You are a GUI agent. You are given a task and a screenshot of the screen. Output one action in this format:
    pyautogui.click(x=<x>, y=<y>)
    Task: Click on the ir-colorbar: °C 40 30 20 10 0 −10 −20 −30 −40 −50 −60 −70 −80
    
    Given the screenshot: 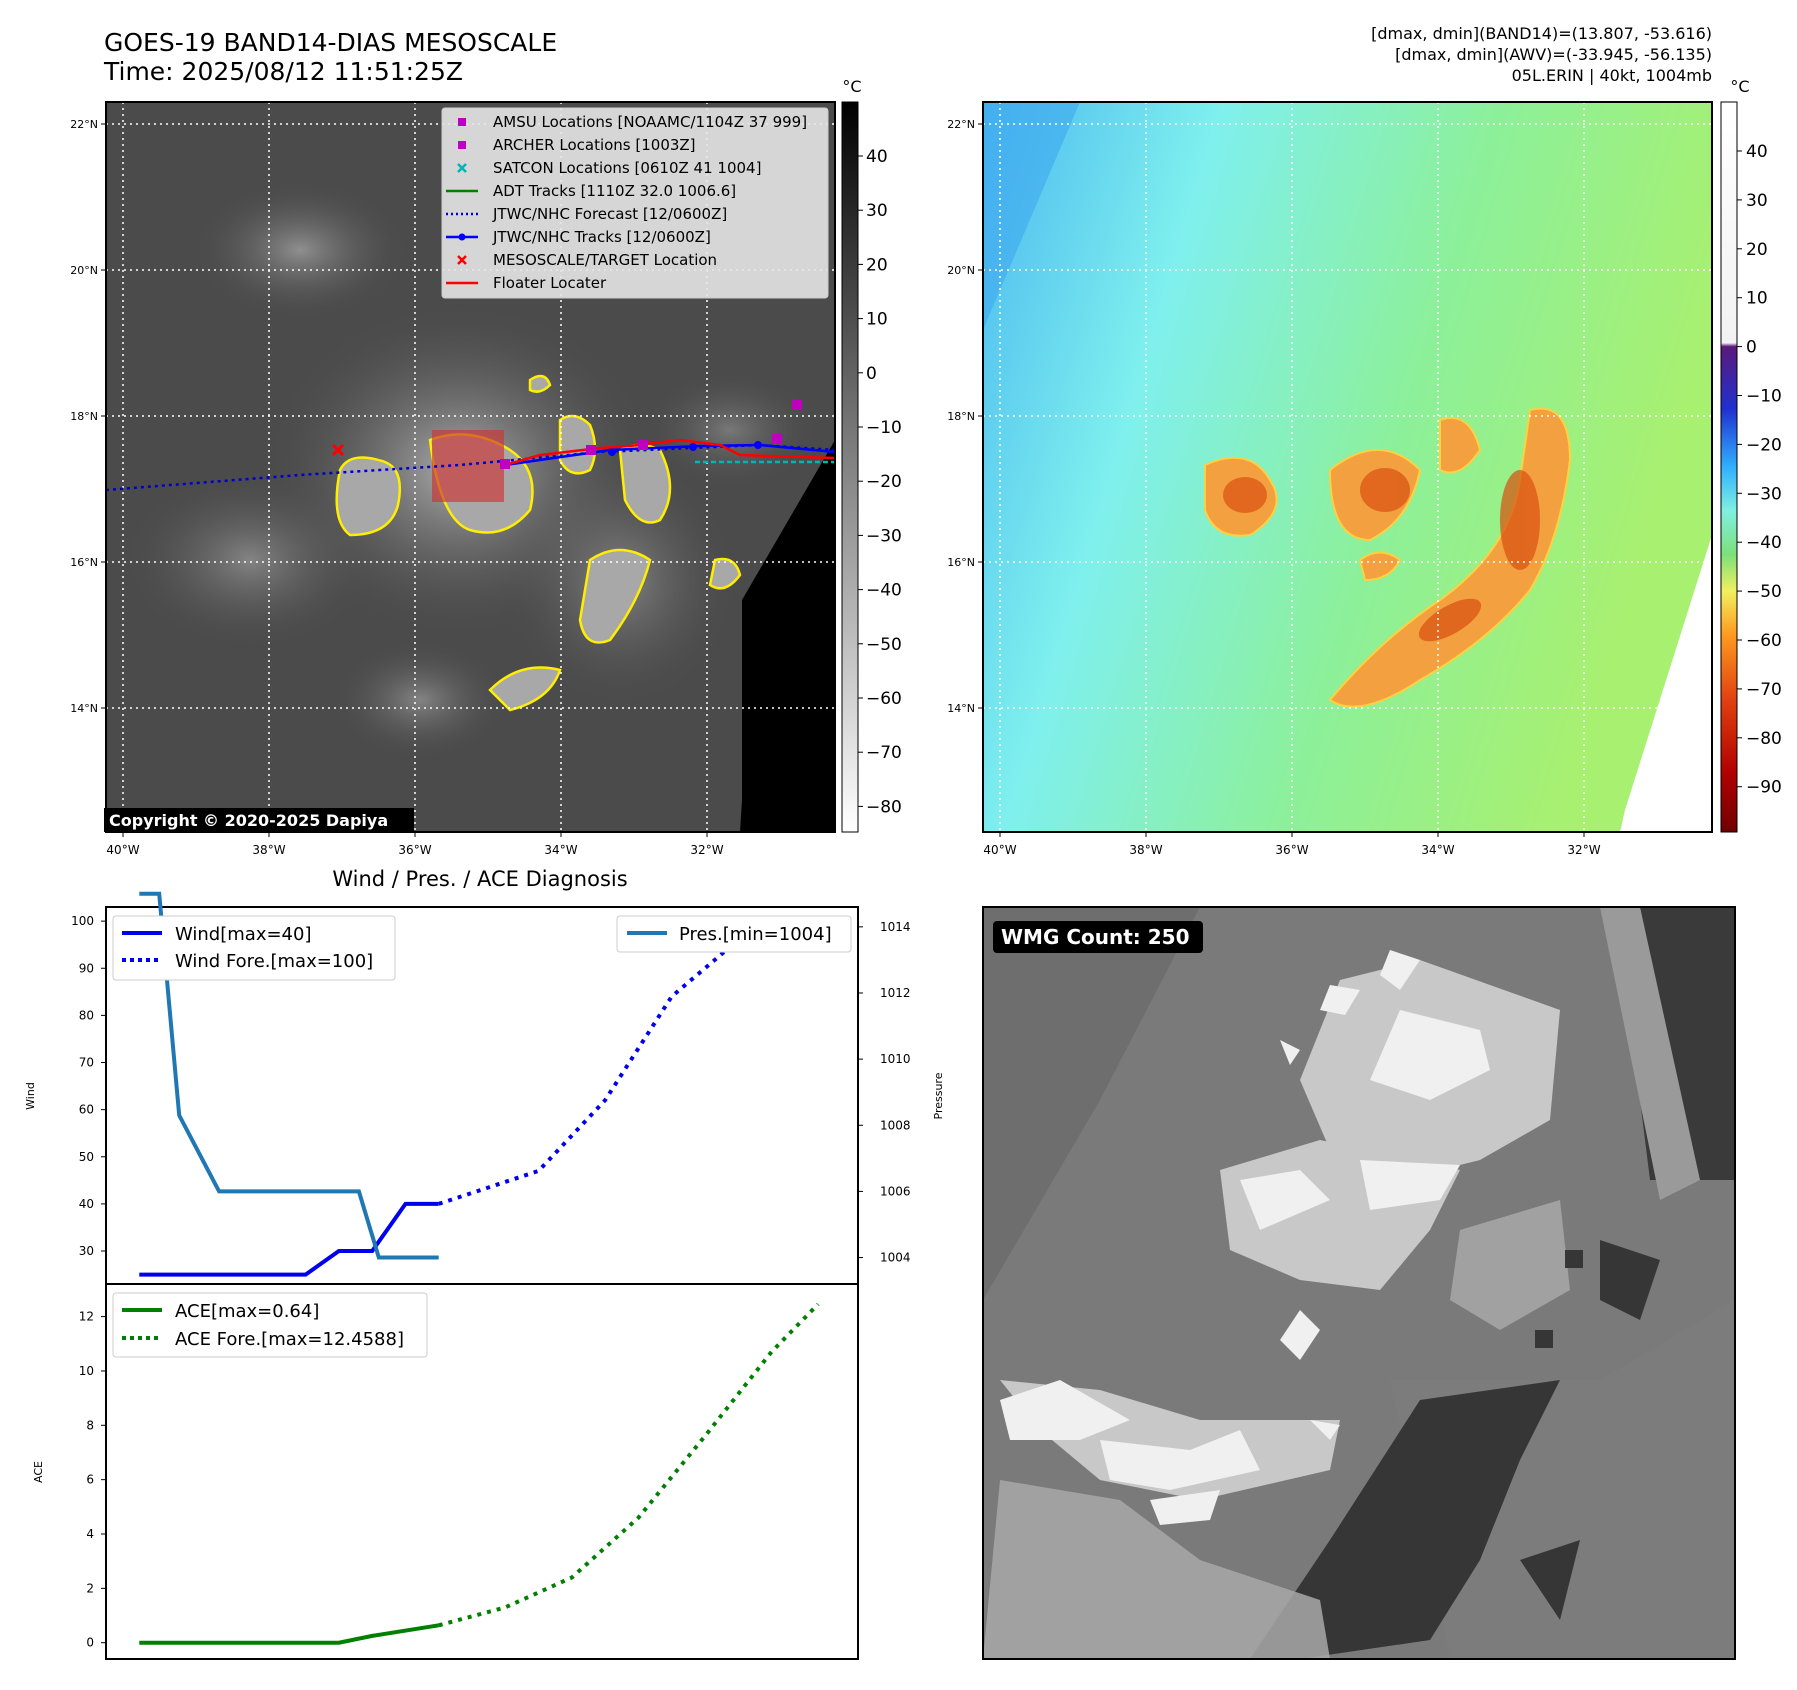 What is the action you would take?
    pyautogui.click(x=871, y=455)
    